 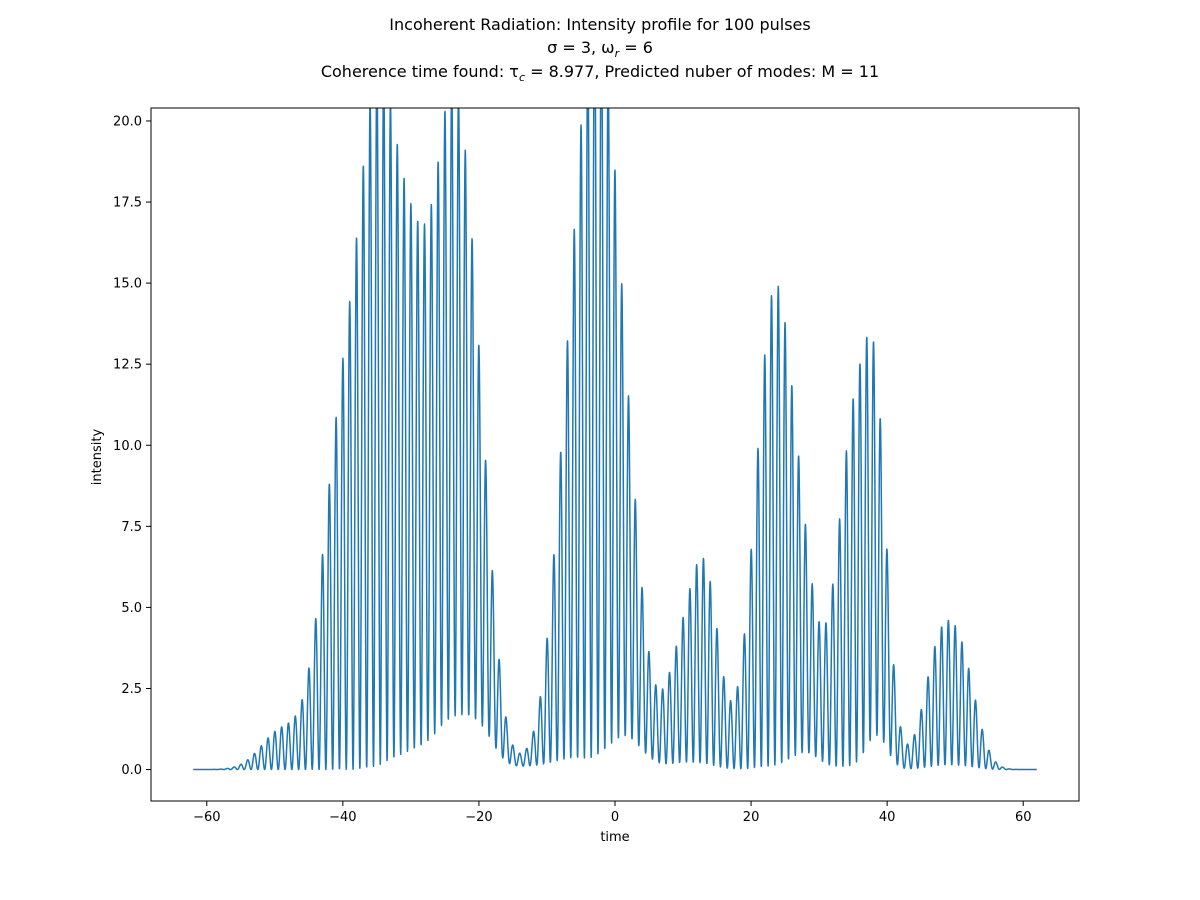 What do you see at coordinates (342, 817) in the screenshot?
I see `x-tick-label: −40` at bounding box center [342, 817].